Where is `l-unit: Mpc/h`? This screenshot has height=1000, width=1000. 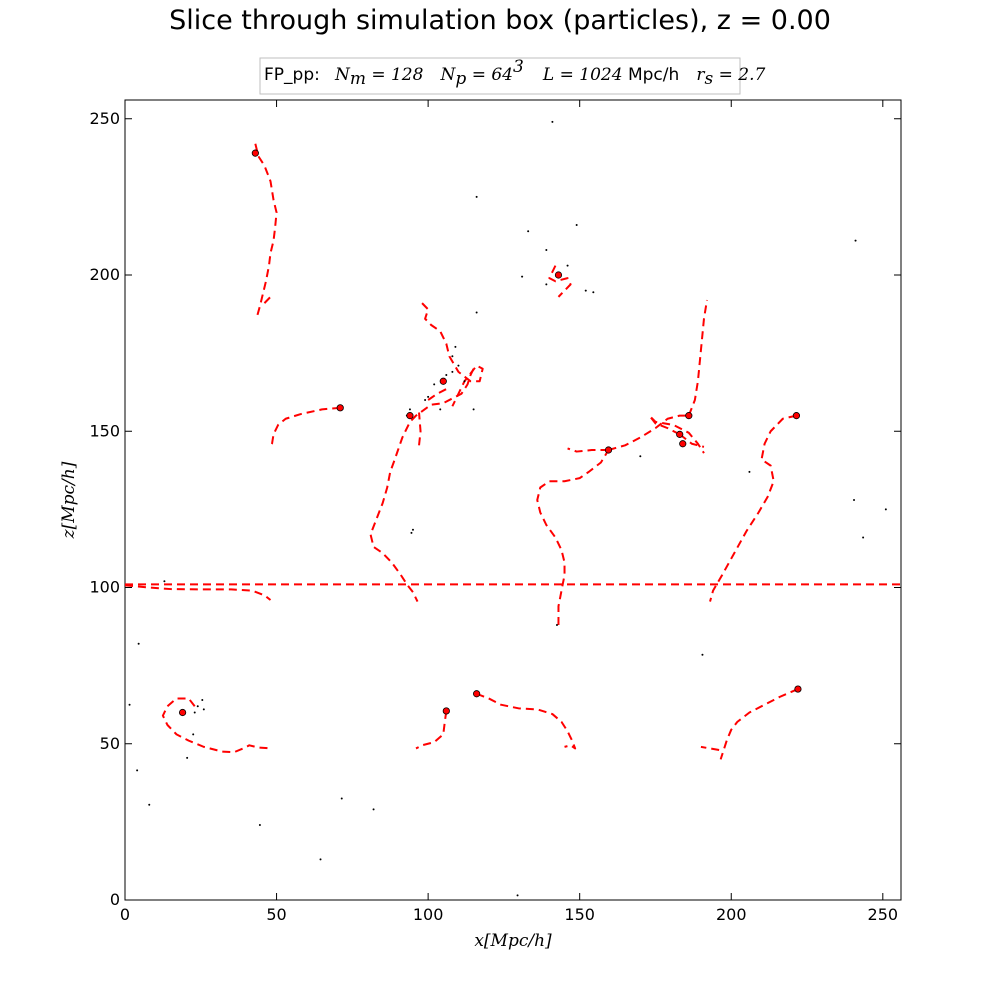
l-unit: Mpc/h is located at coordinates (653, 75).